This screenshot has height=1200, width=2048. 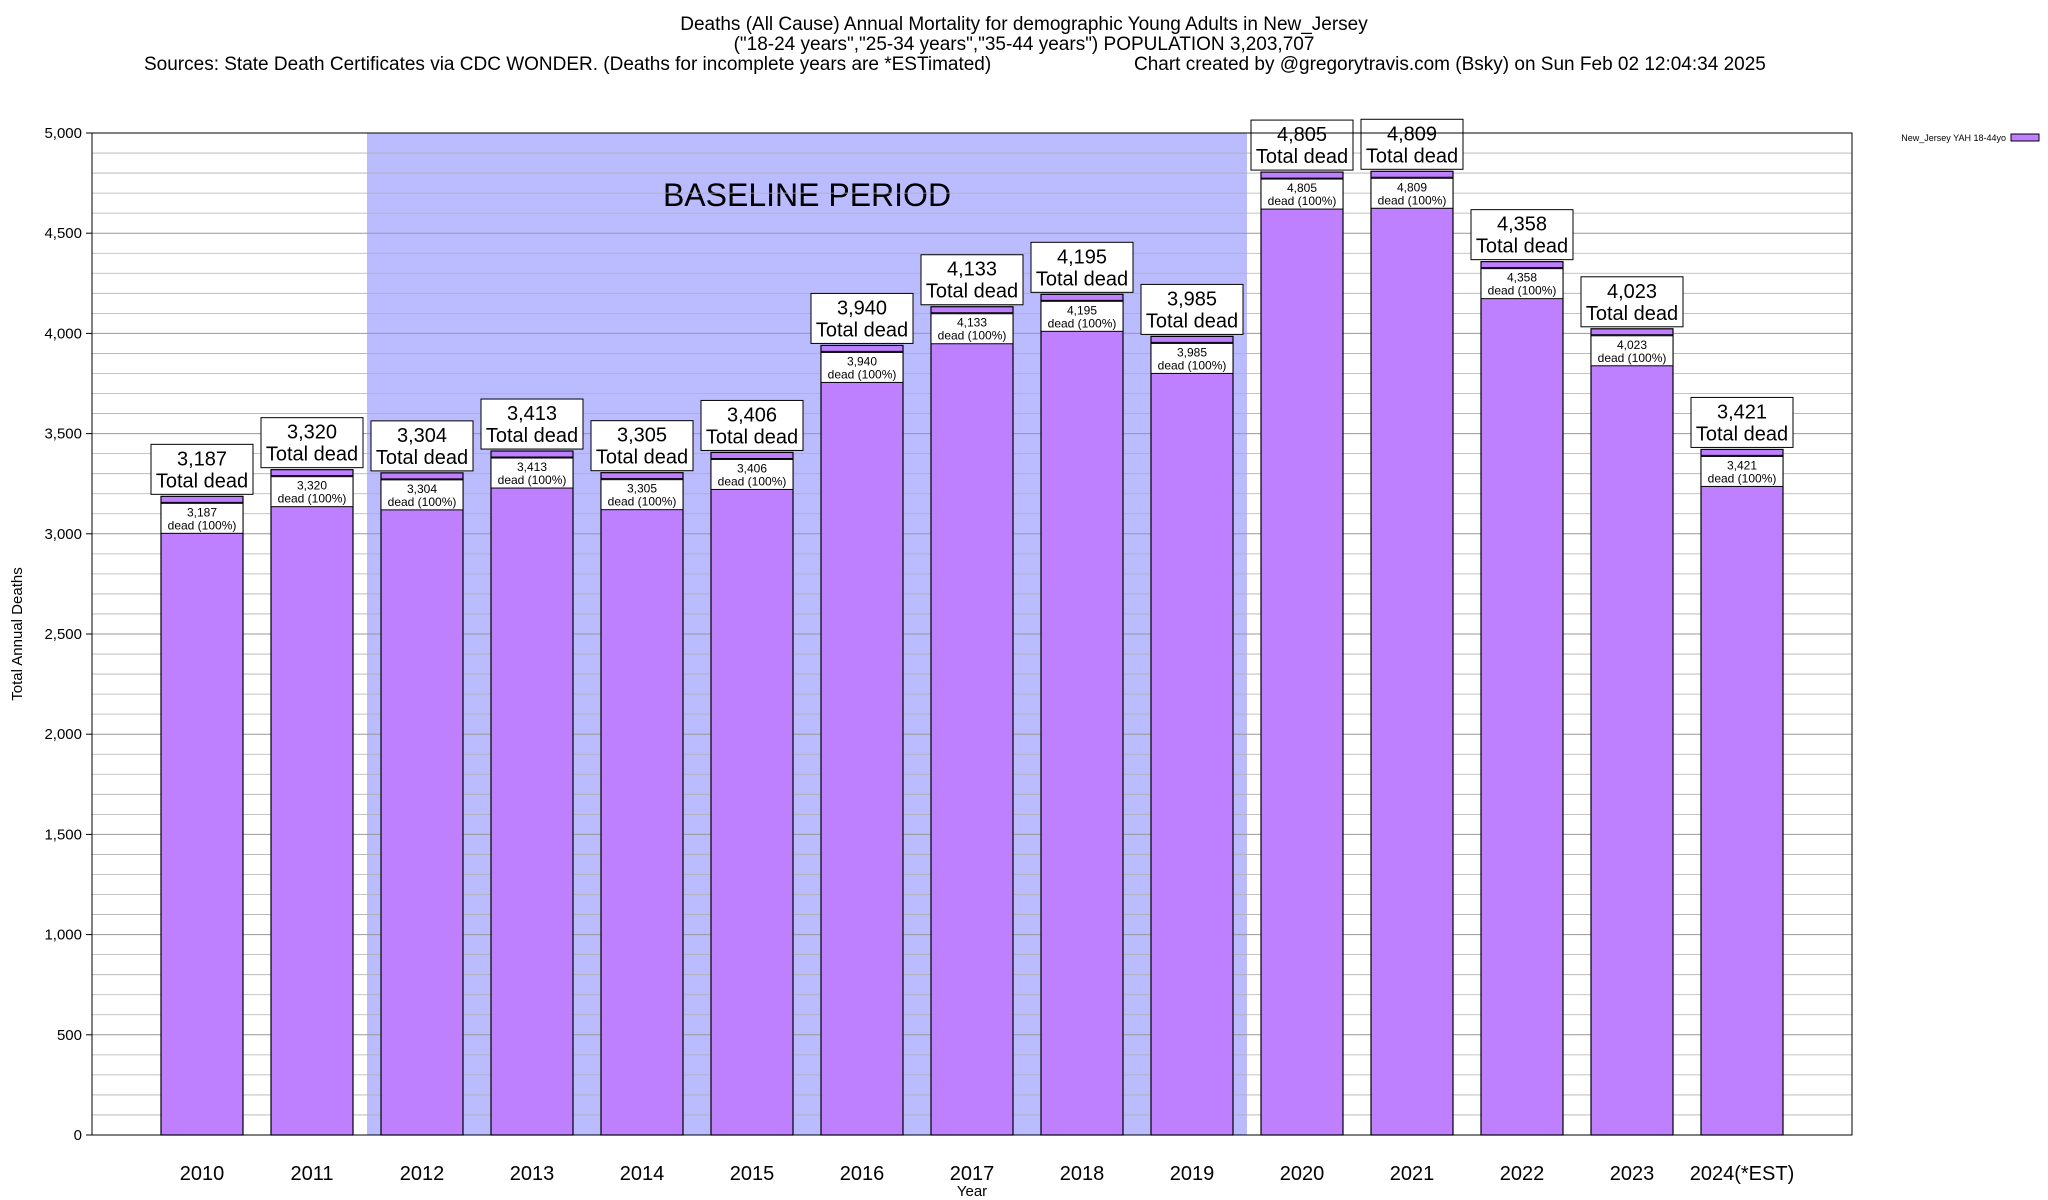 What do you see at coordinates (1302, 135) in the screenshot?
I see `top-value-label: 4,805` at bounding box center [1302, 135].